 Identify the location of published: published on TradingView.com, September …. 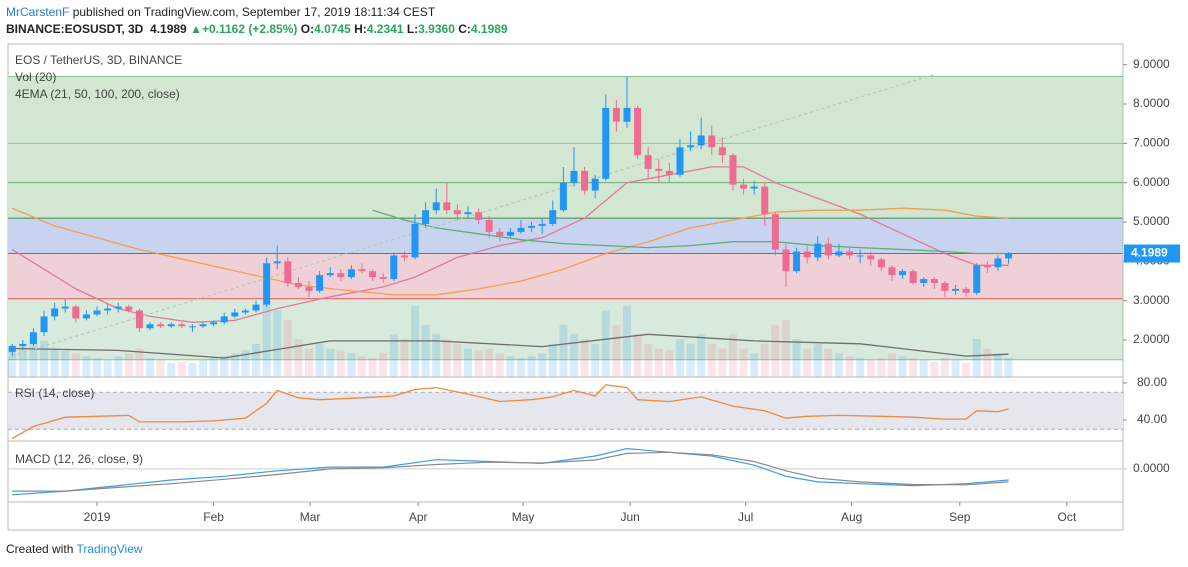
(254, 12).